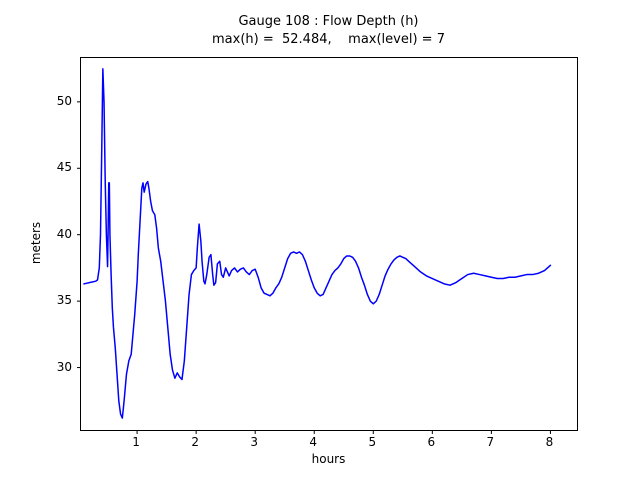 This screenshot has height=480, width=640. I want to click on x-tick-label: 4, so click(313, 442).